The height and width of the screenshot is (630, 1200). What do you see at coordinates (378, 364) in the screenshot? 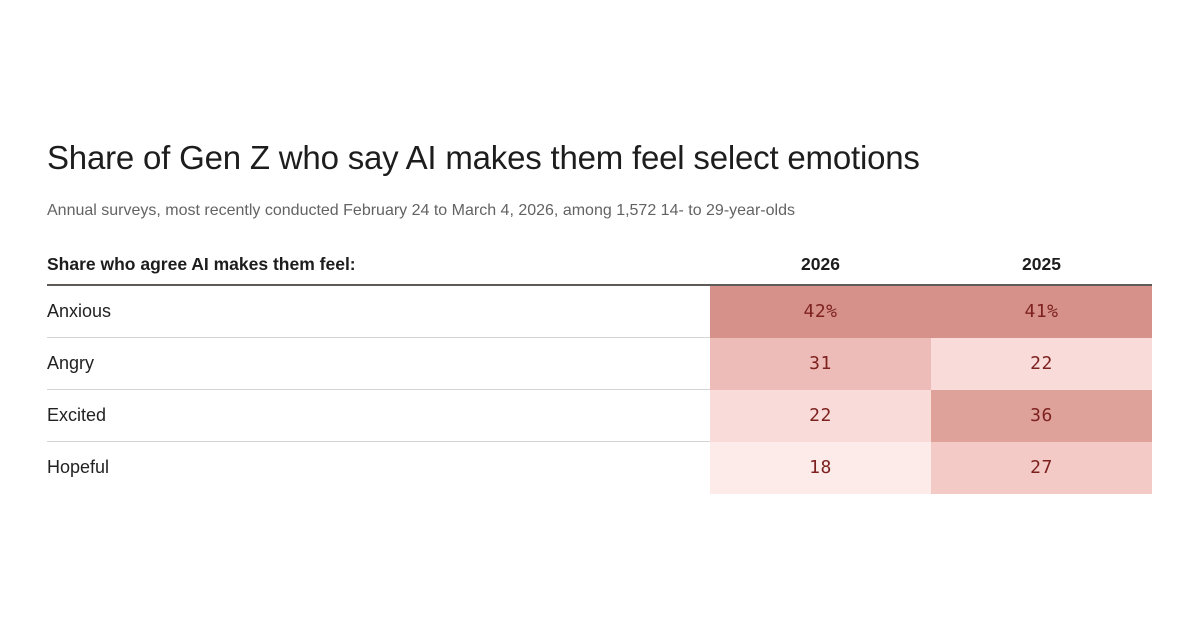
I see `row-label-angry: Angry` at bounding box center [378, 364].